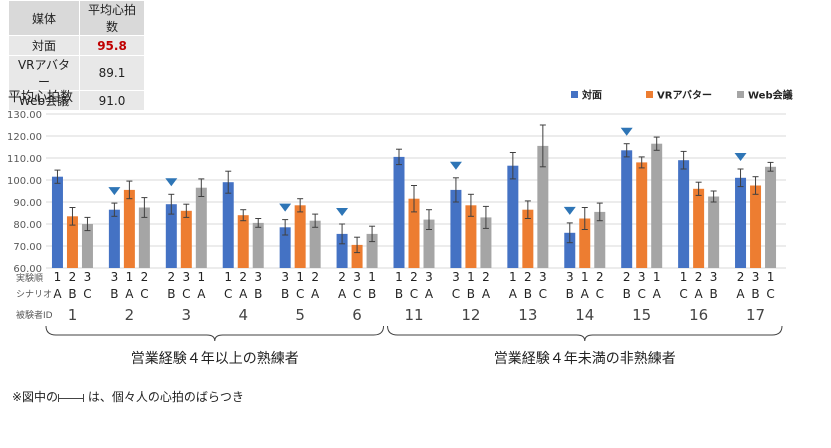 The height and width of the screenshot is (448, 831). Describe the element at coordinates (130, 315) in the screenshot. I see `subject-id-label: 2` at that location.